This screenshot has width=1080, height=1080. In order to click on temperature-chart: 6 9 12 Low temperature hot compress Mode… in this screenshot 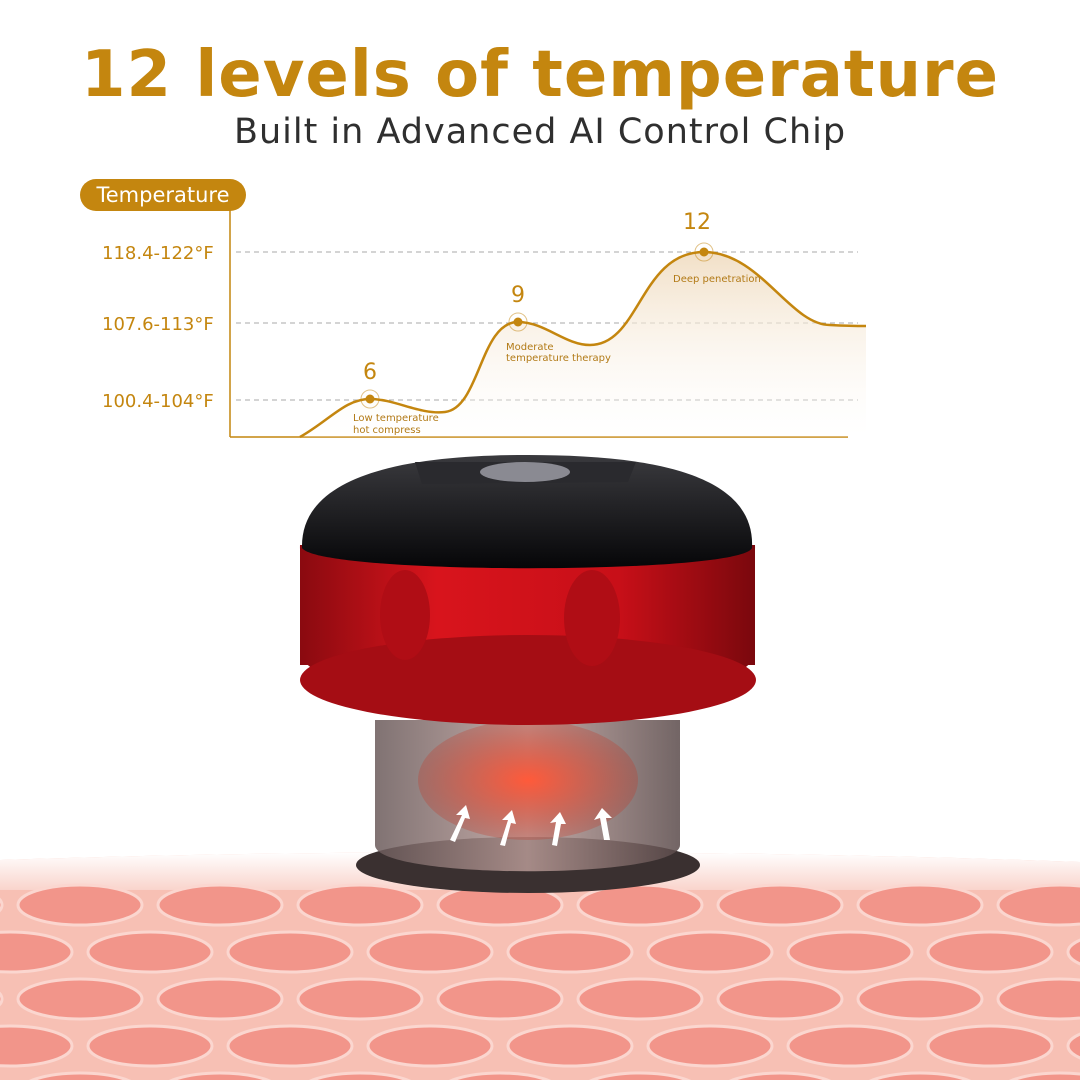, I will do `click(548, 323)`.